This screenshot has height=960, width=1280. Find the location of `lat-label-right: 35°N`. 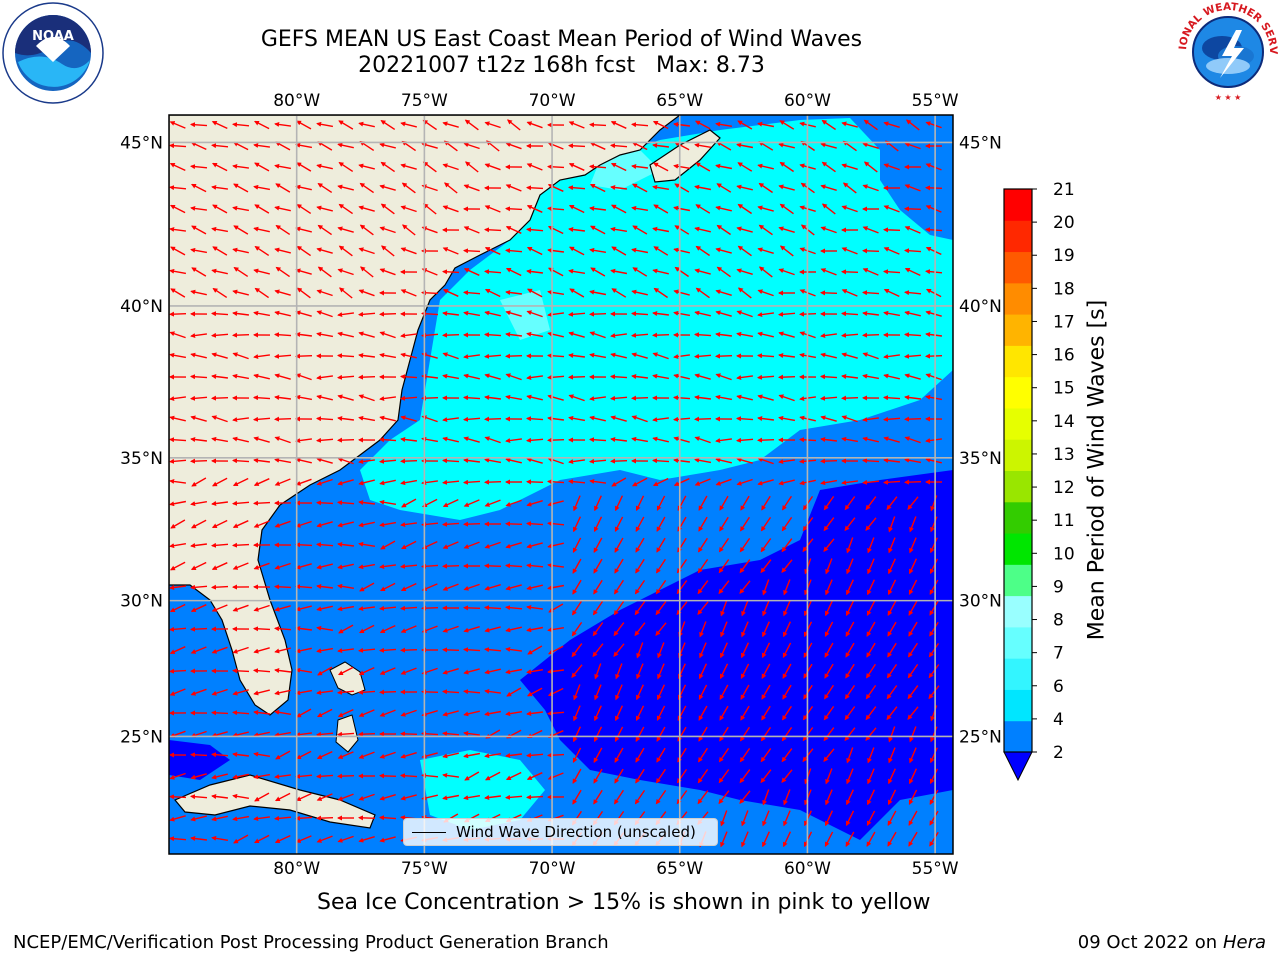

lat-label-right: 35°N is located at coordinates (980, 459).